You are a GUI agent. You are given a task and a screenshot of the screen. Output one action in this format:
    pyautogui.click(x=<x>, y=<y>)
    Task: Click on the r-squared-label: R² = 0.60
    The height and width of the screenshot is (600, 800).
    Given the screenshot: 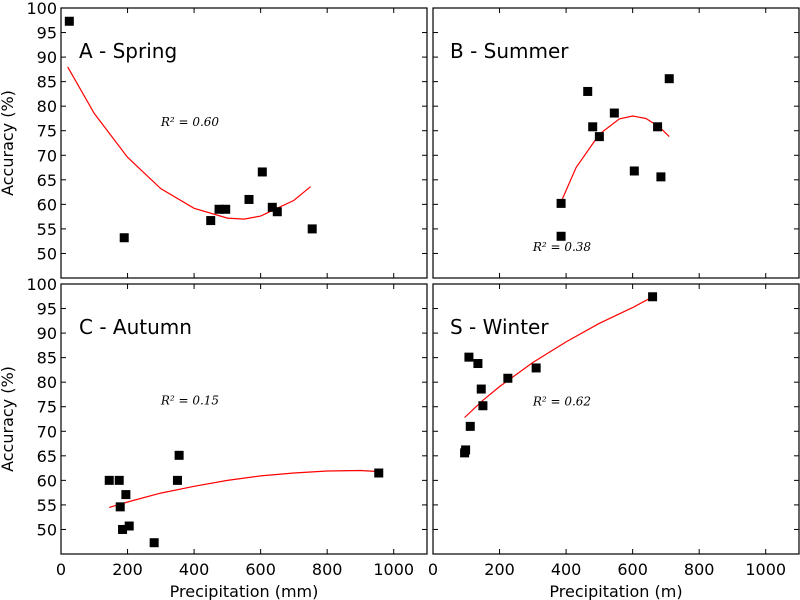 What is the action you would take?
    pyautogui.click(x=190, y=122)
    